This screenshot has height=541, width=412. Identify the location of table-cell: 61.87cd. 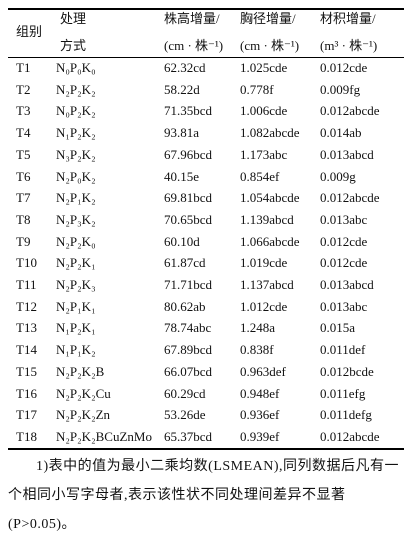
(185, 263).